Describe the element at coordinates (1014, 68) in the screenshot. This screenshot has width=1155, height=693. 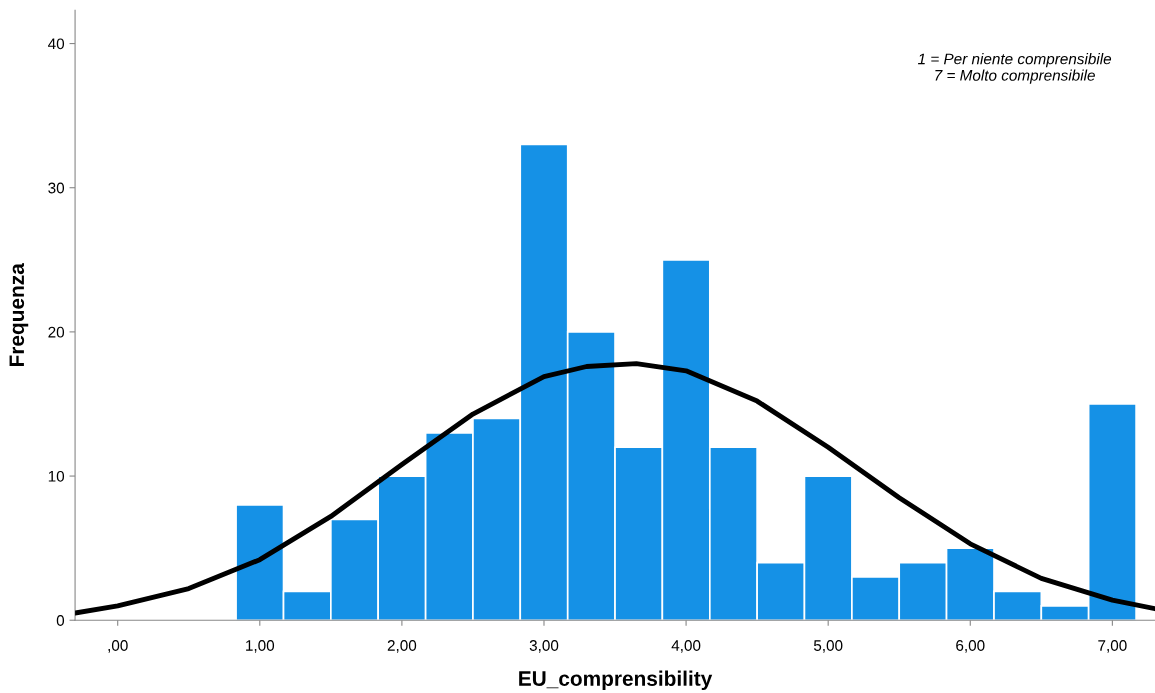
I see `annotation: 1 = Per niente comprensibile 7 = Molto comprensibile` at that location.